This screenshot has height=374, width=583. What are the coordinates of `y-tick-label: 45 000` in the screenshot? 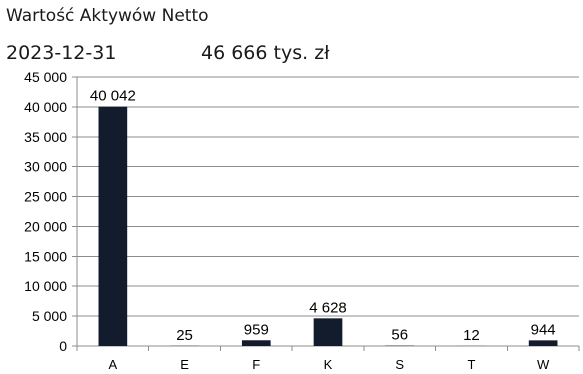 It's located at (45, 77).